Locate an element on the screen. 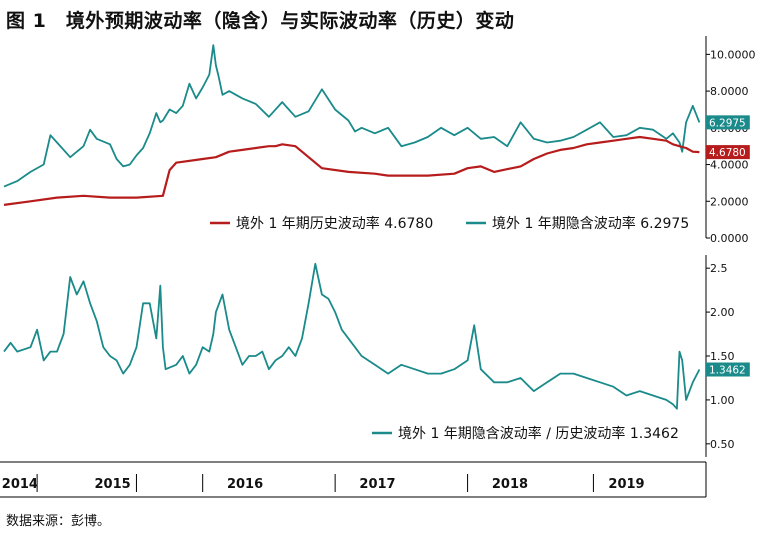 The width and height of the screenshot is (760, 533). last-value-tag-ratio: 1.3462 is located at coordinates (728, 369).